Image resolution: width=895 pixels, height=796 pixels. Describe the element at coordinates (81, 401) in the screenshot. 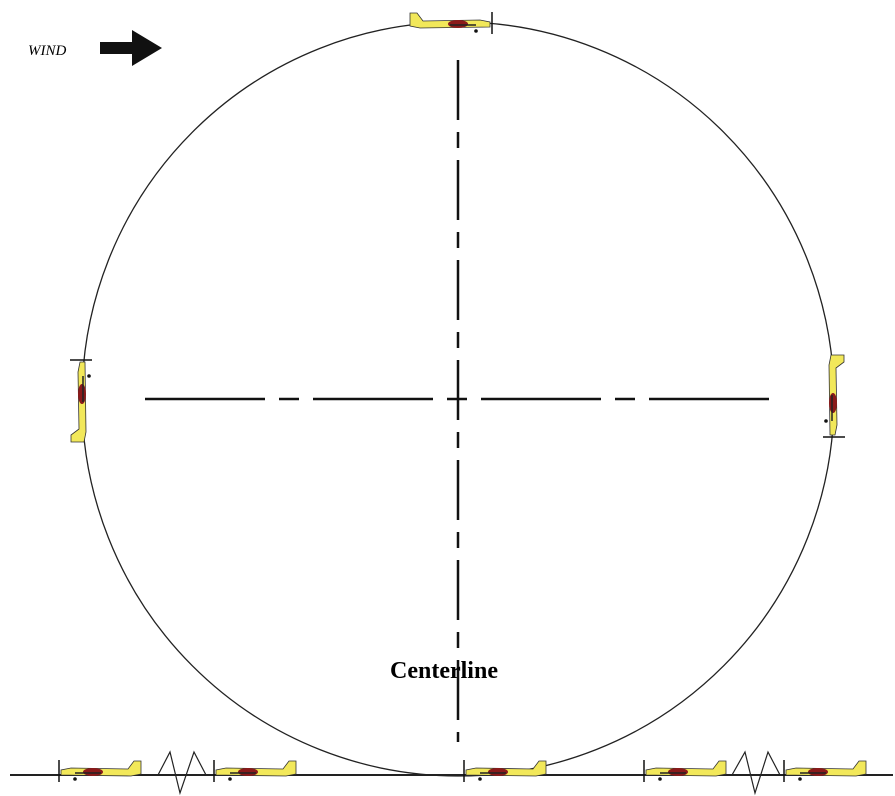

I see `plane-left` at that location.